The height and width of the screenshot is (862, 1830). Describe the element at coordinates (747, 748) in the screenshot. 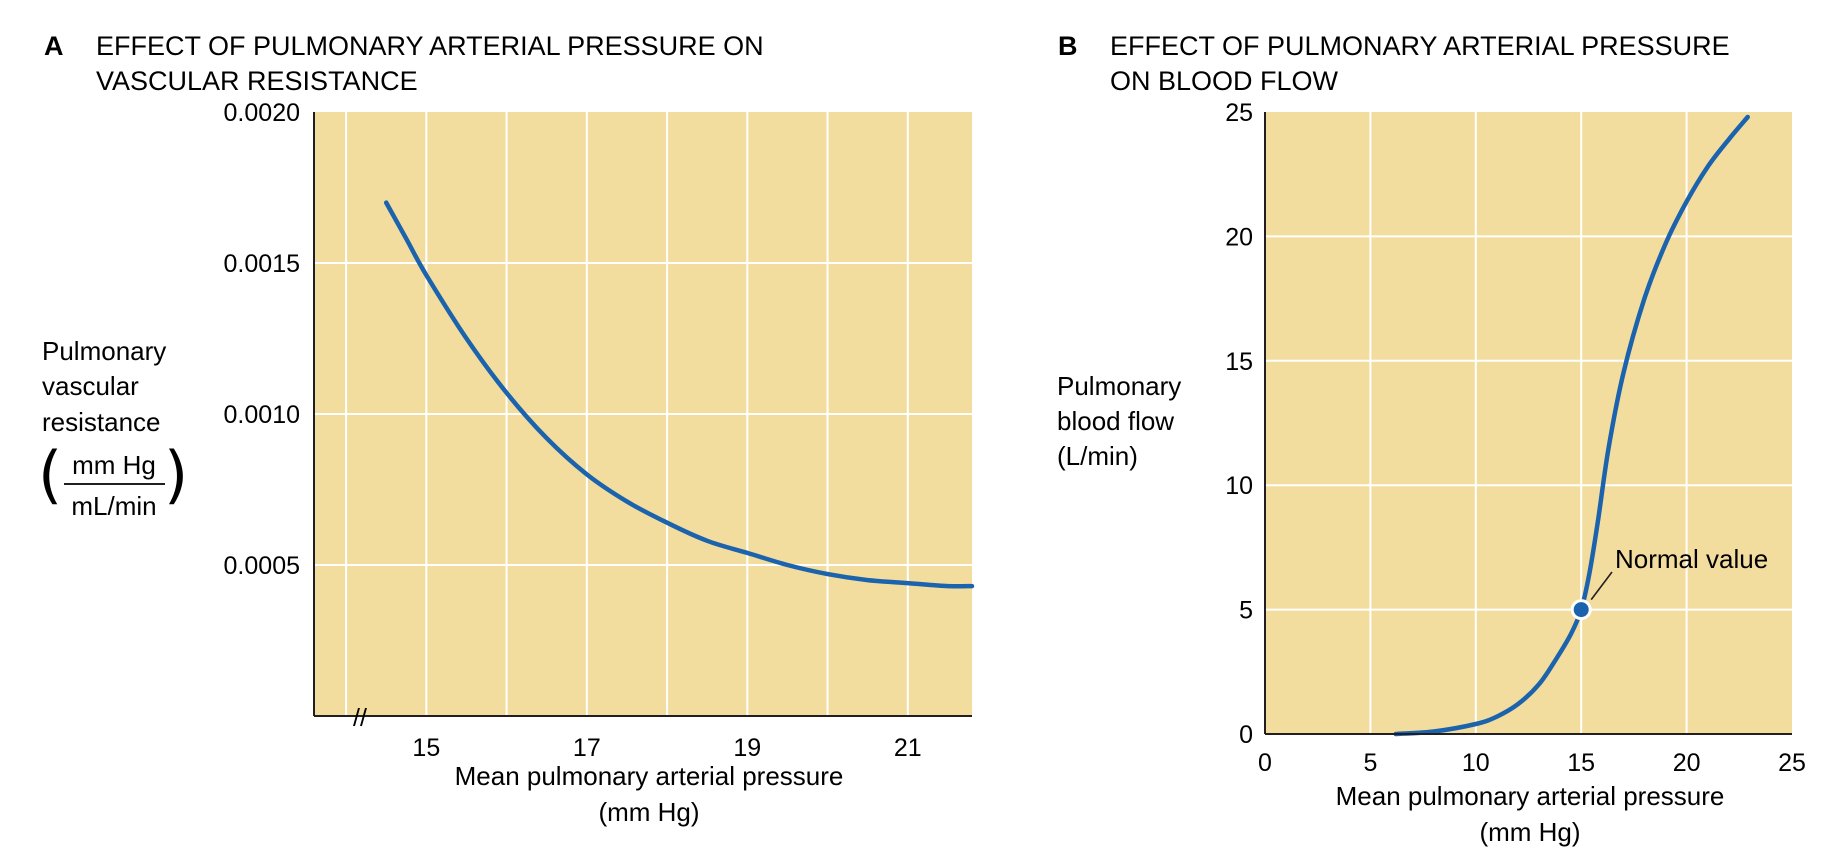

I see `panel-a-x-tick-label: 19` at that location.